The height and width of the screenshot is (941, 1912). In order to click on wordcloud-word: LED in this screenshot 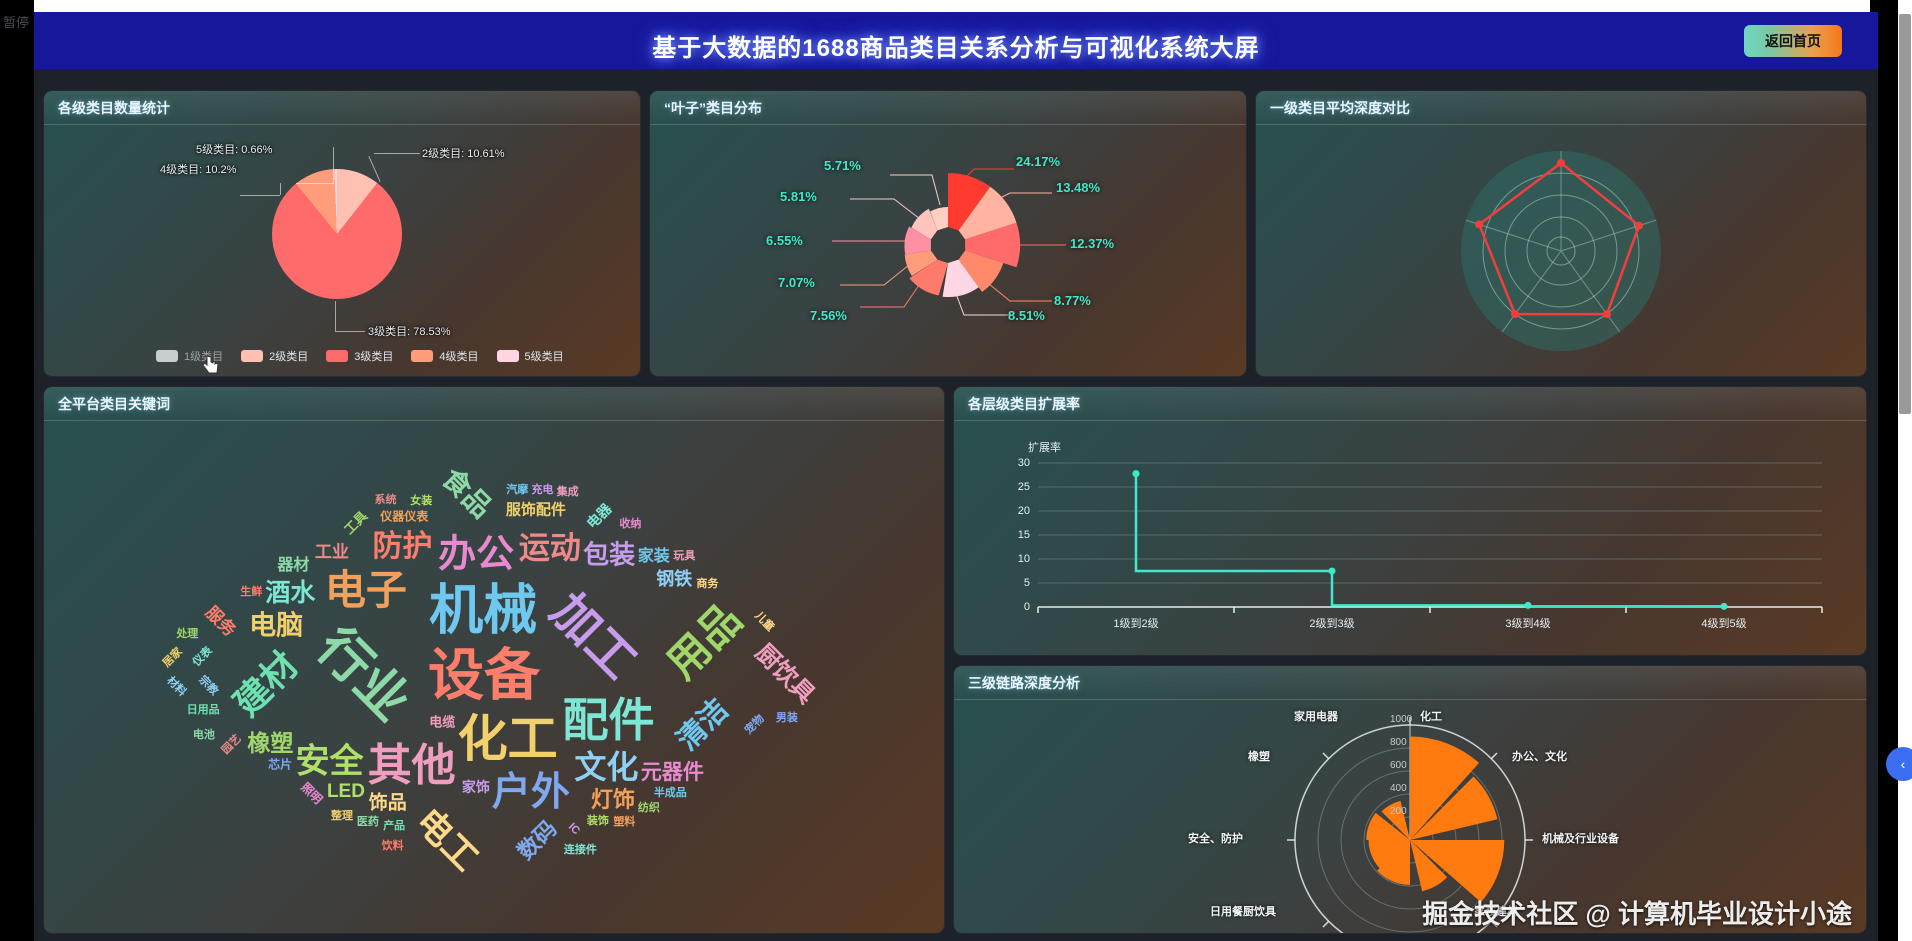, I will do `click(345, 791)`.